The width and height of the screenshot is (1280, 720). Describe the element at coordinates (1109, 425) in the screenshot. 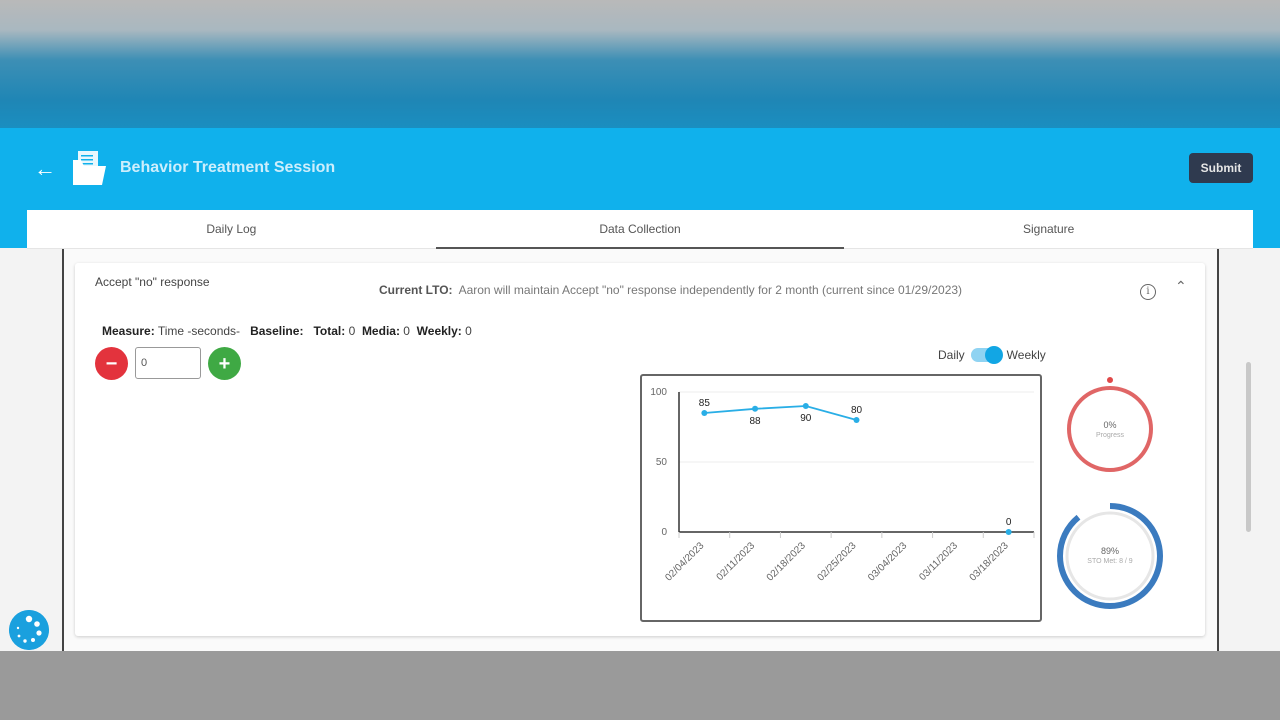

I see `progress-value: 0%` at that location.